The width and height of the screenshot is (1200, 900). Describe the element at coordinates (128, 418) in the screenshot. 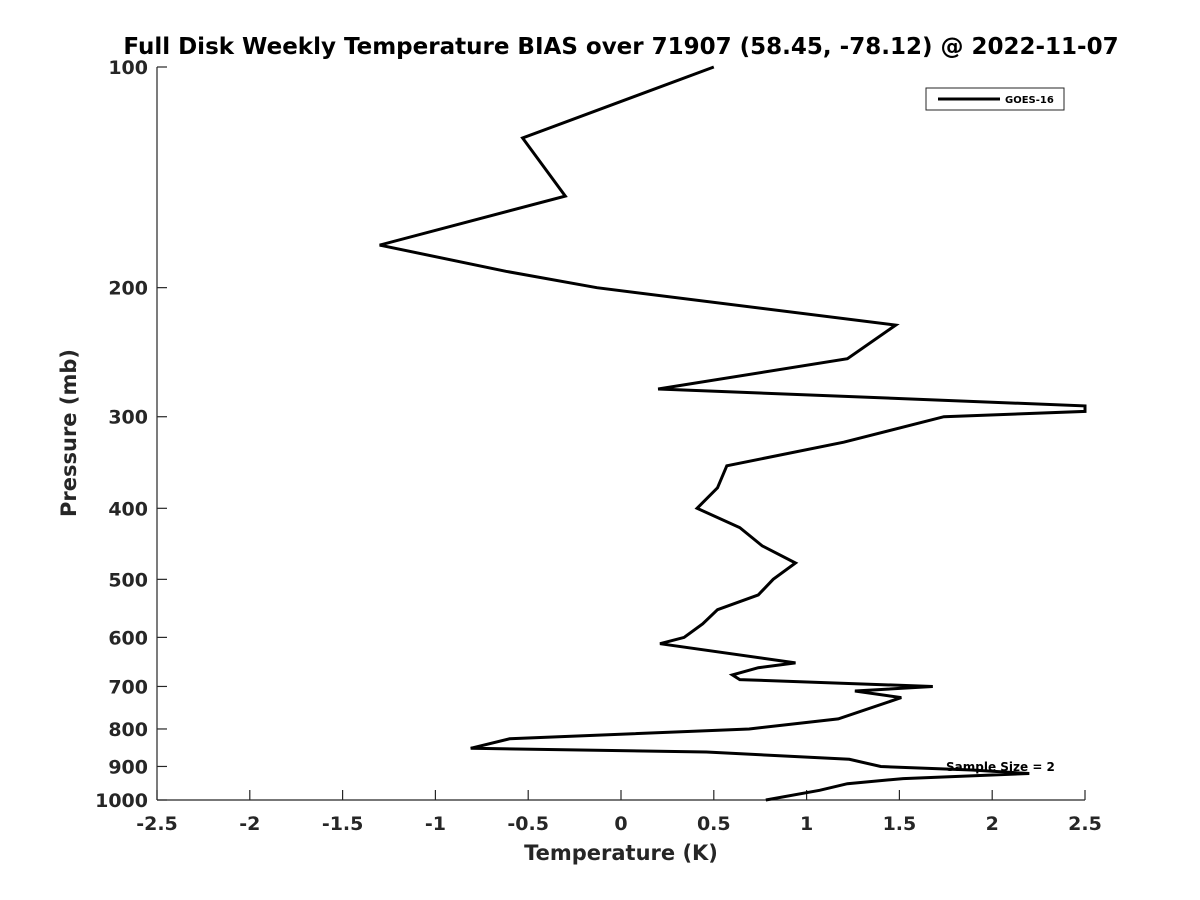

I see `y-tick-label: 300` at that location.